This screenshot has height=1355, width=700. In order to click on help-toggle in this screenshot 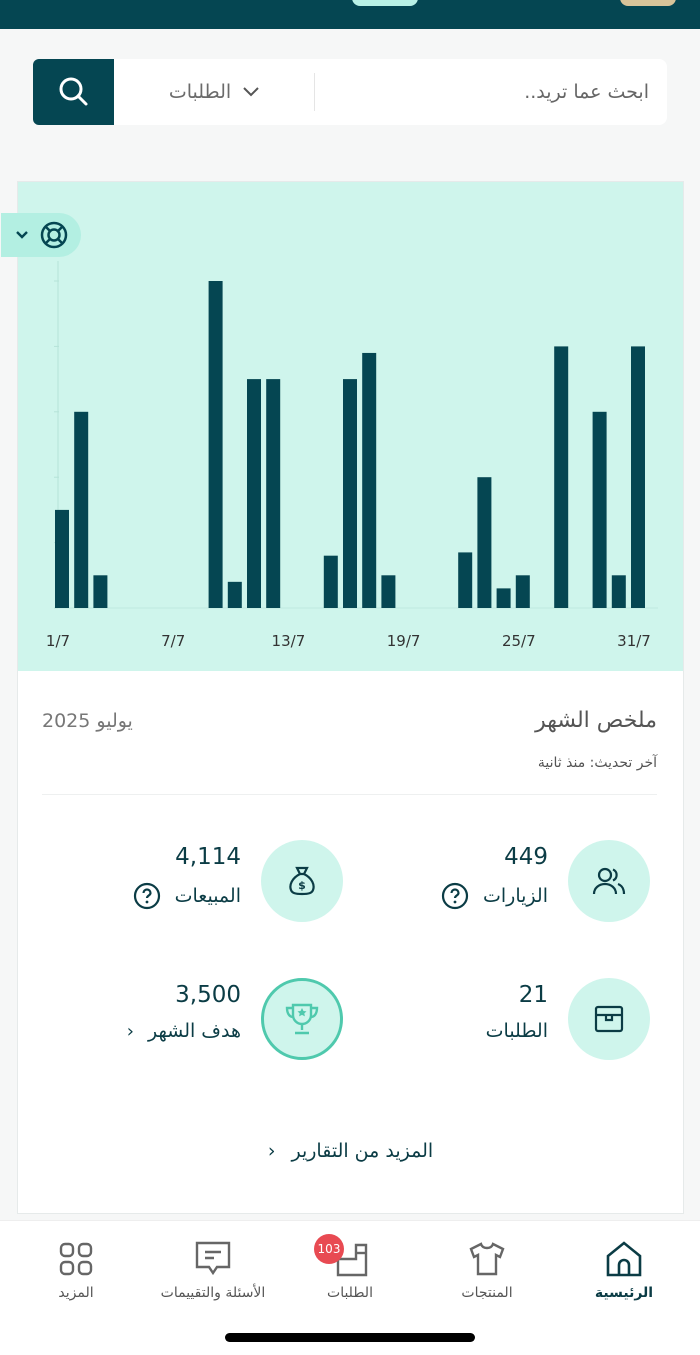, I will do `click(41, 235)`.